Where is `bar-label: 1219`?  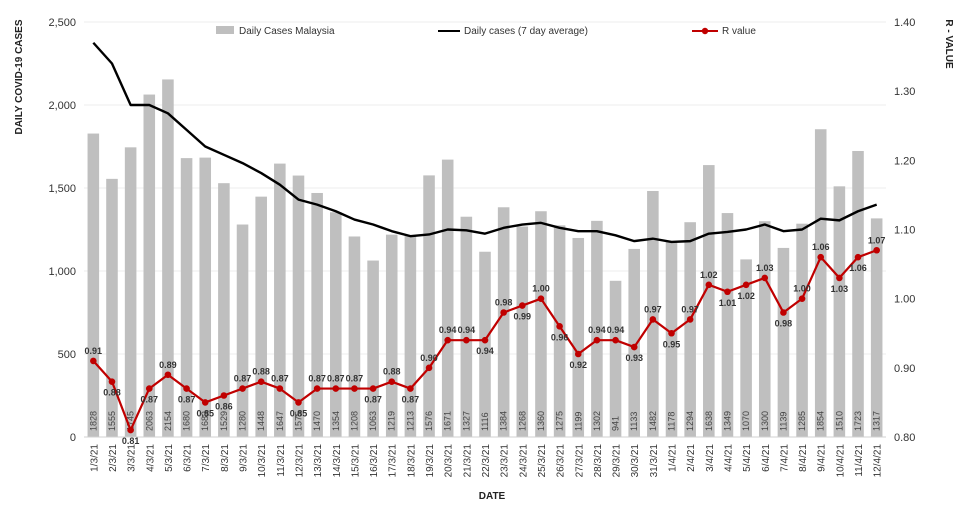 bar-label: 1219 is located at coordinates (392, 421).